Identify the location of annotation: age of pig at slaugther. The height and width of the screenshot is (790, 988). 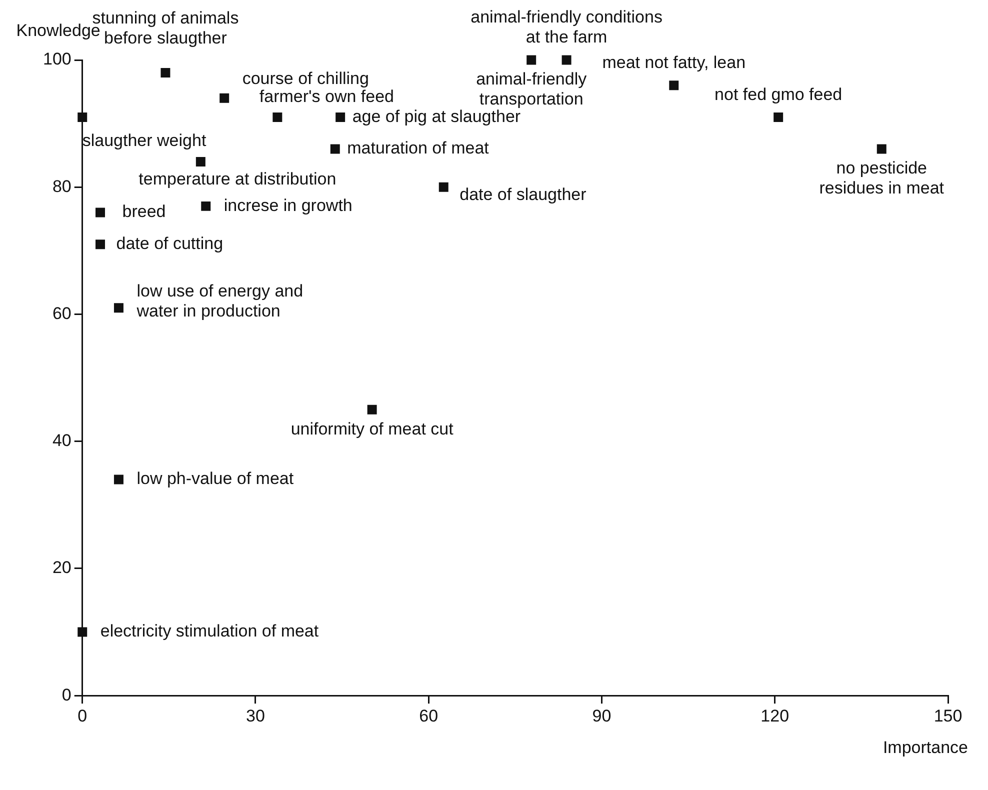
(436, 116).